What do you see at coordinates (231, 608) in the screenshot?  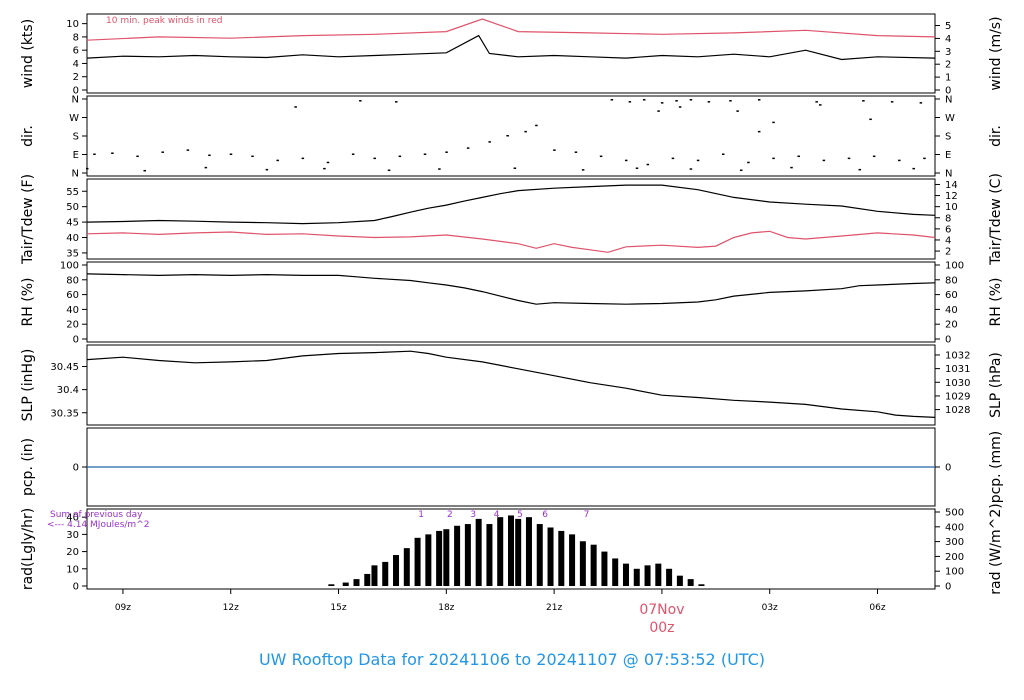 I see `x-tick-label: 12z` at bounding box center [231, 608].